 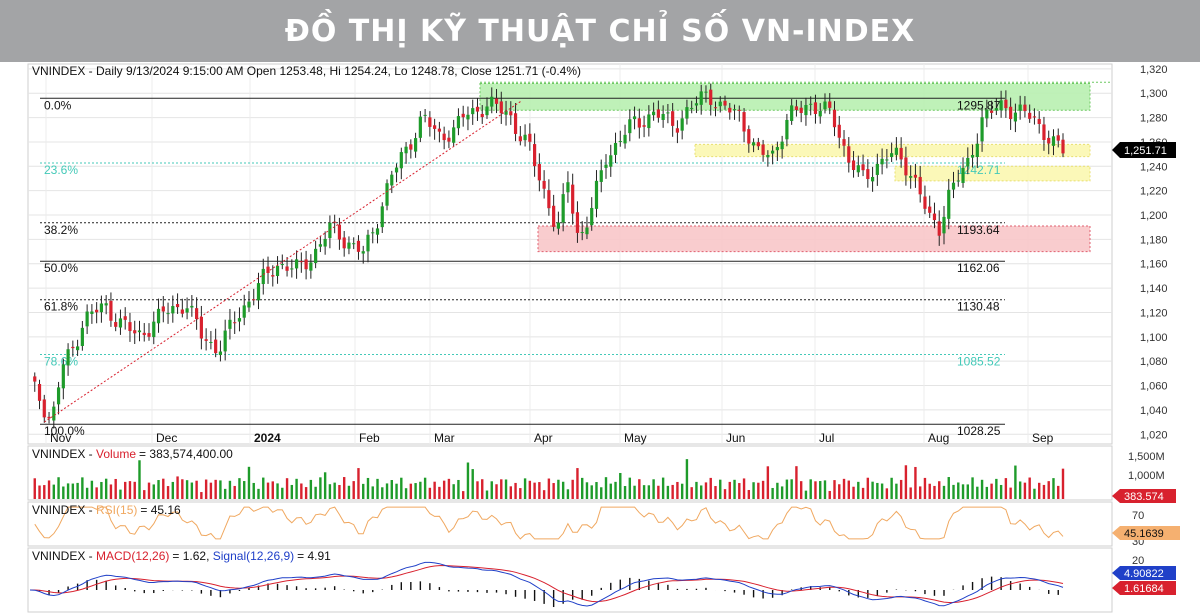 I want to click on fib-value-label: 1085.52, so click(x=979, y=361).